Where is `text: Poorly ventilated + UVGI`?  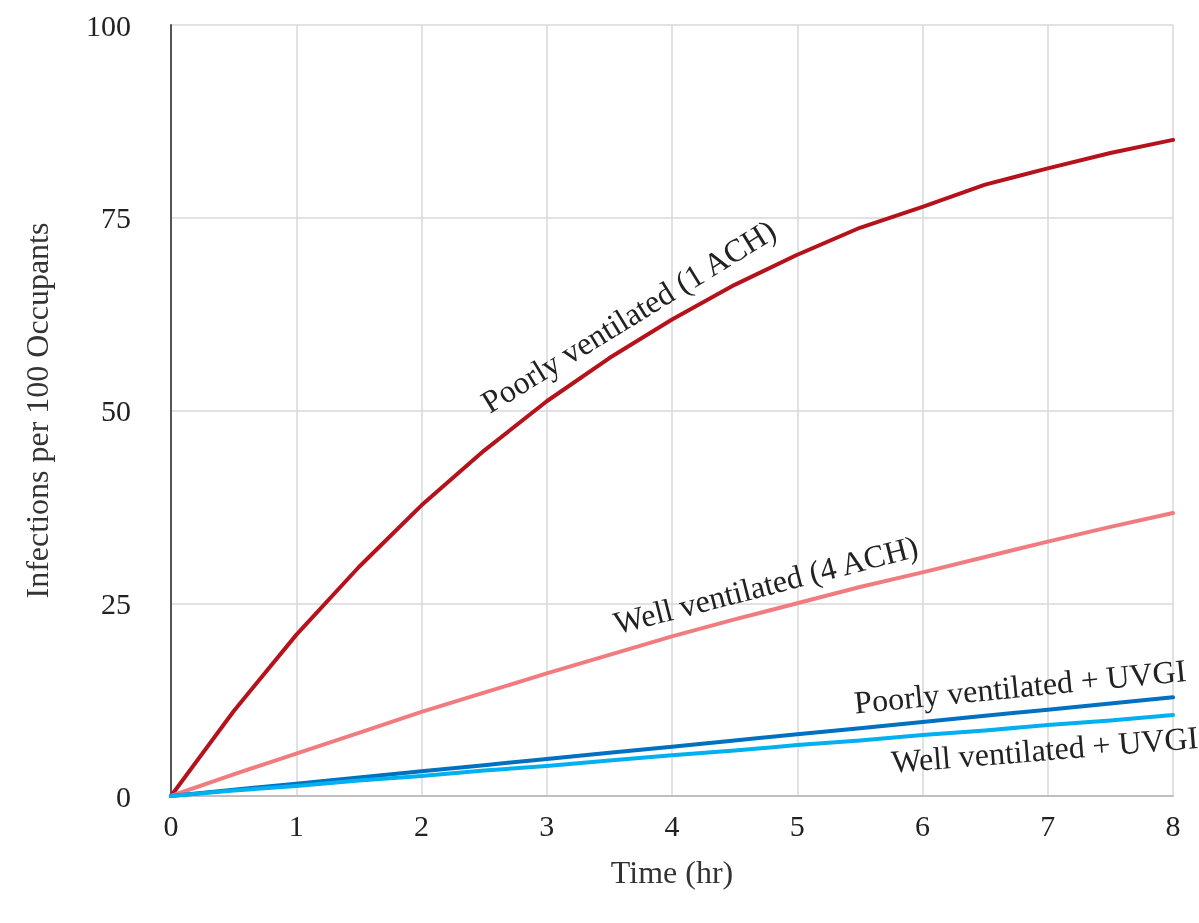 text: Poorly ventilated + UVGI is located at coordinates (1020, 686).